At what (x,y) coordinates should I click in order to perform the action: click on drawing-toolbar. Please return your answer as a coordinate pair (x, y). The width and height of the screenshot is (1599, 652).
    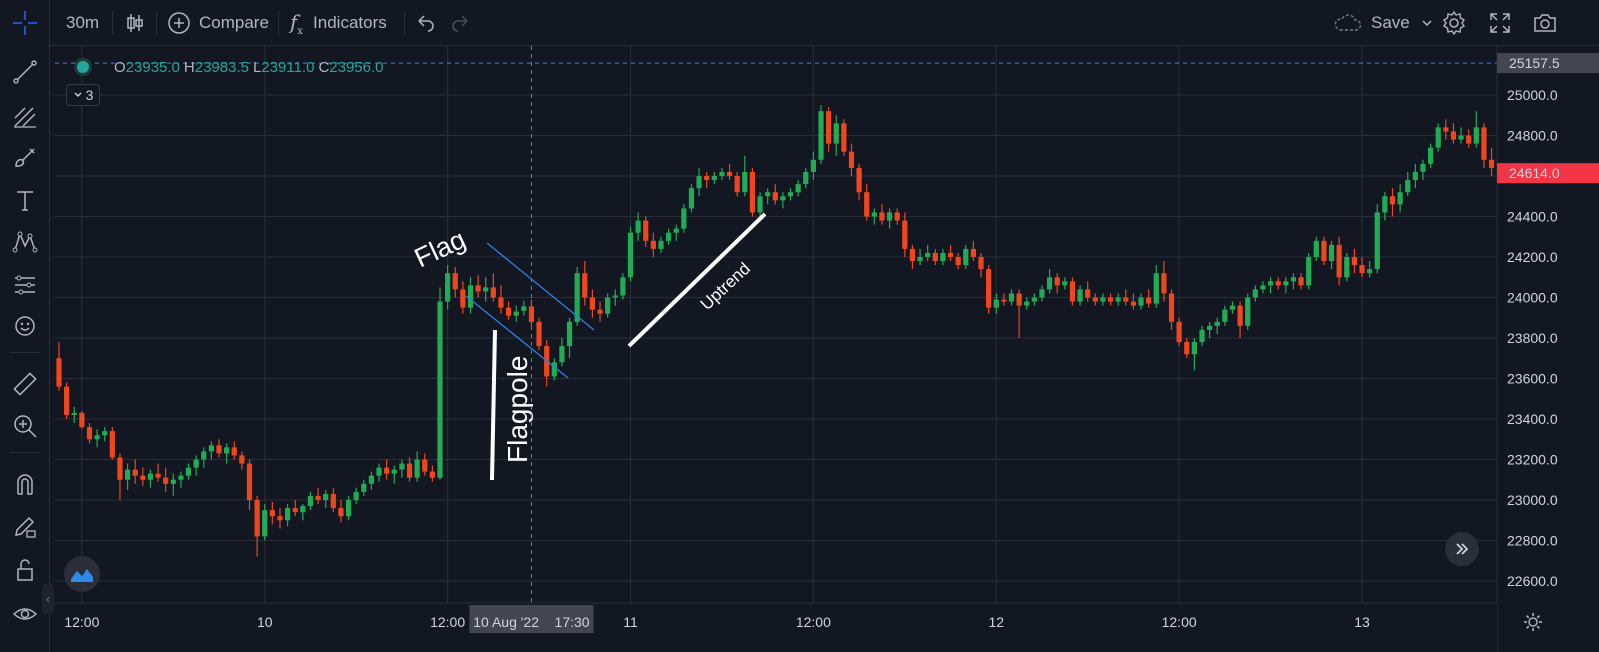
    Looking at the image, I should click on (25, 326).